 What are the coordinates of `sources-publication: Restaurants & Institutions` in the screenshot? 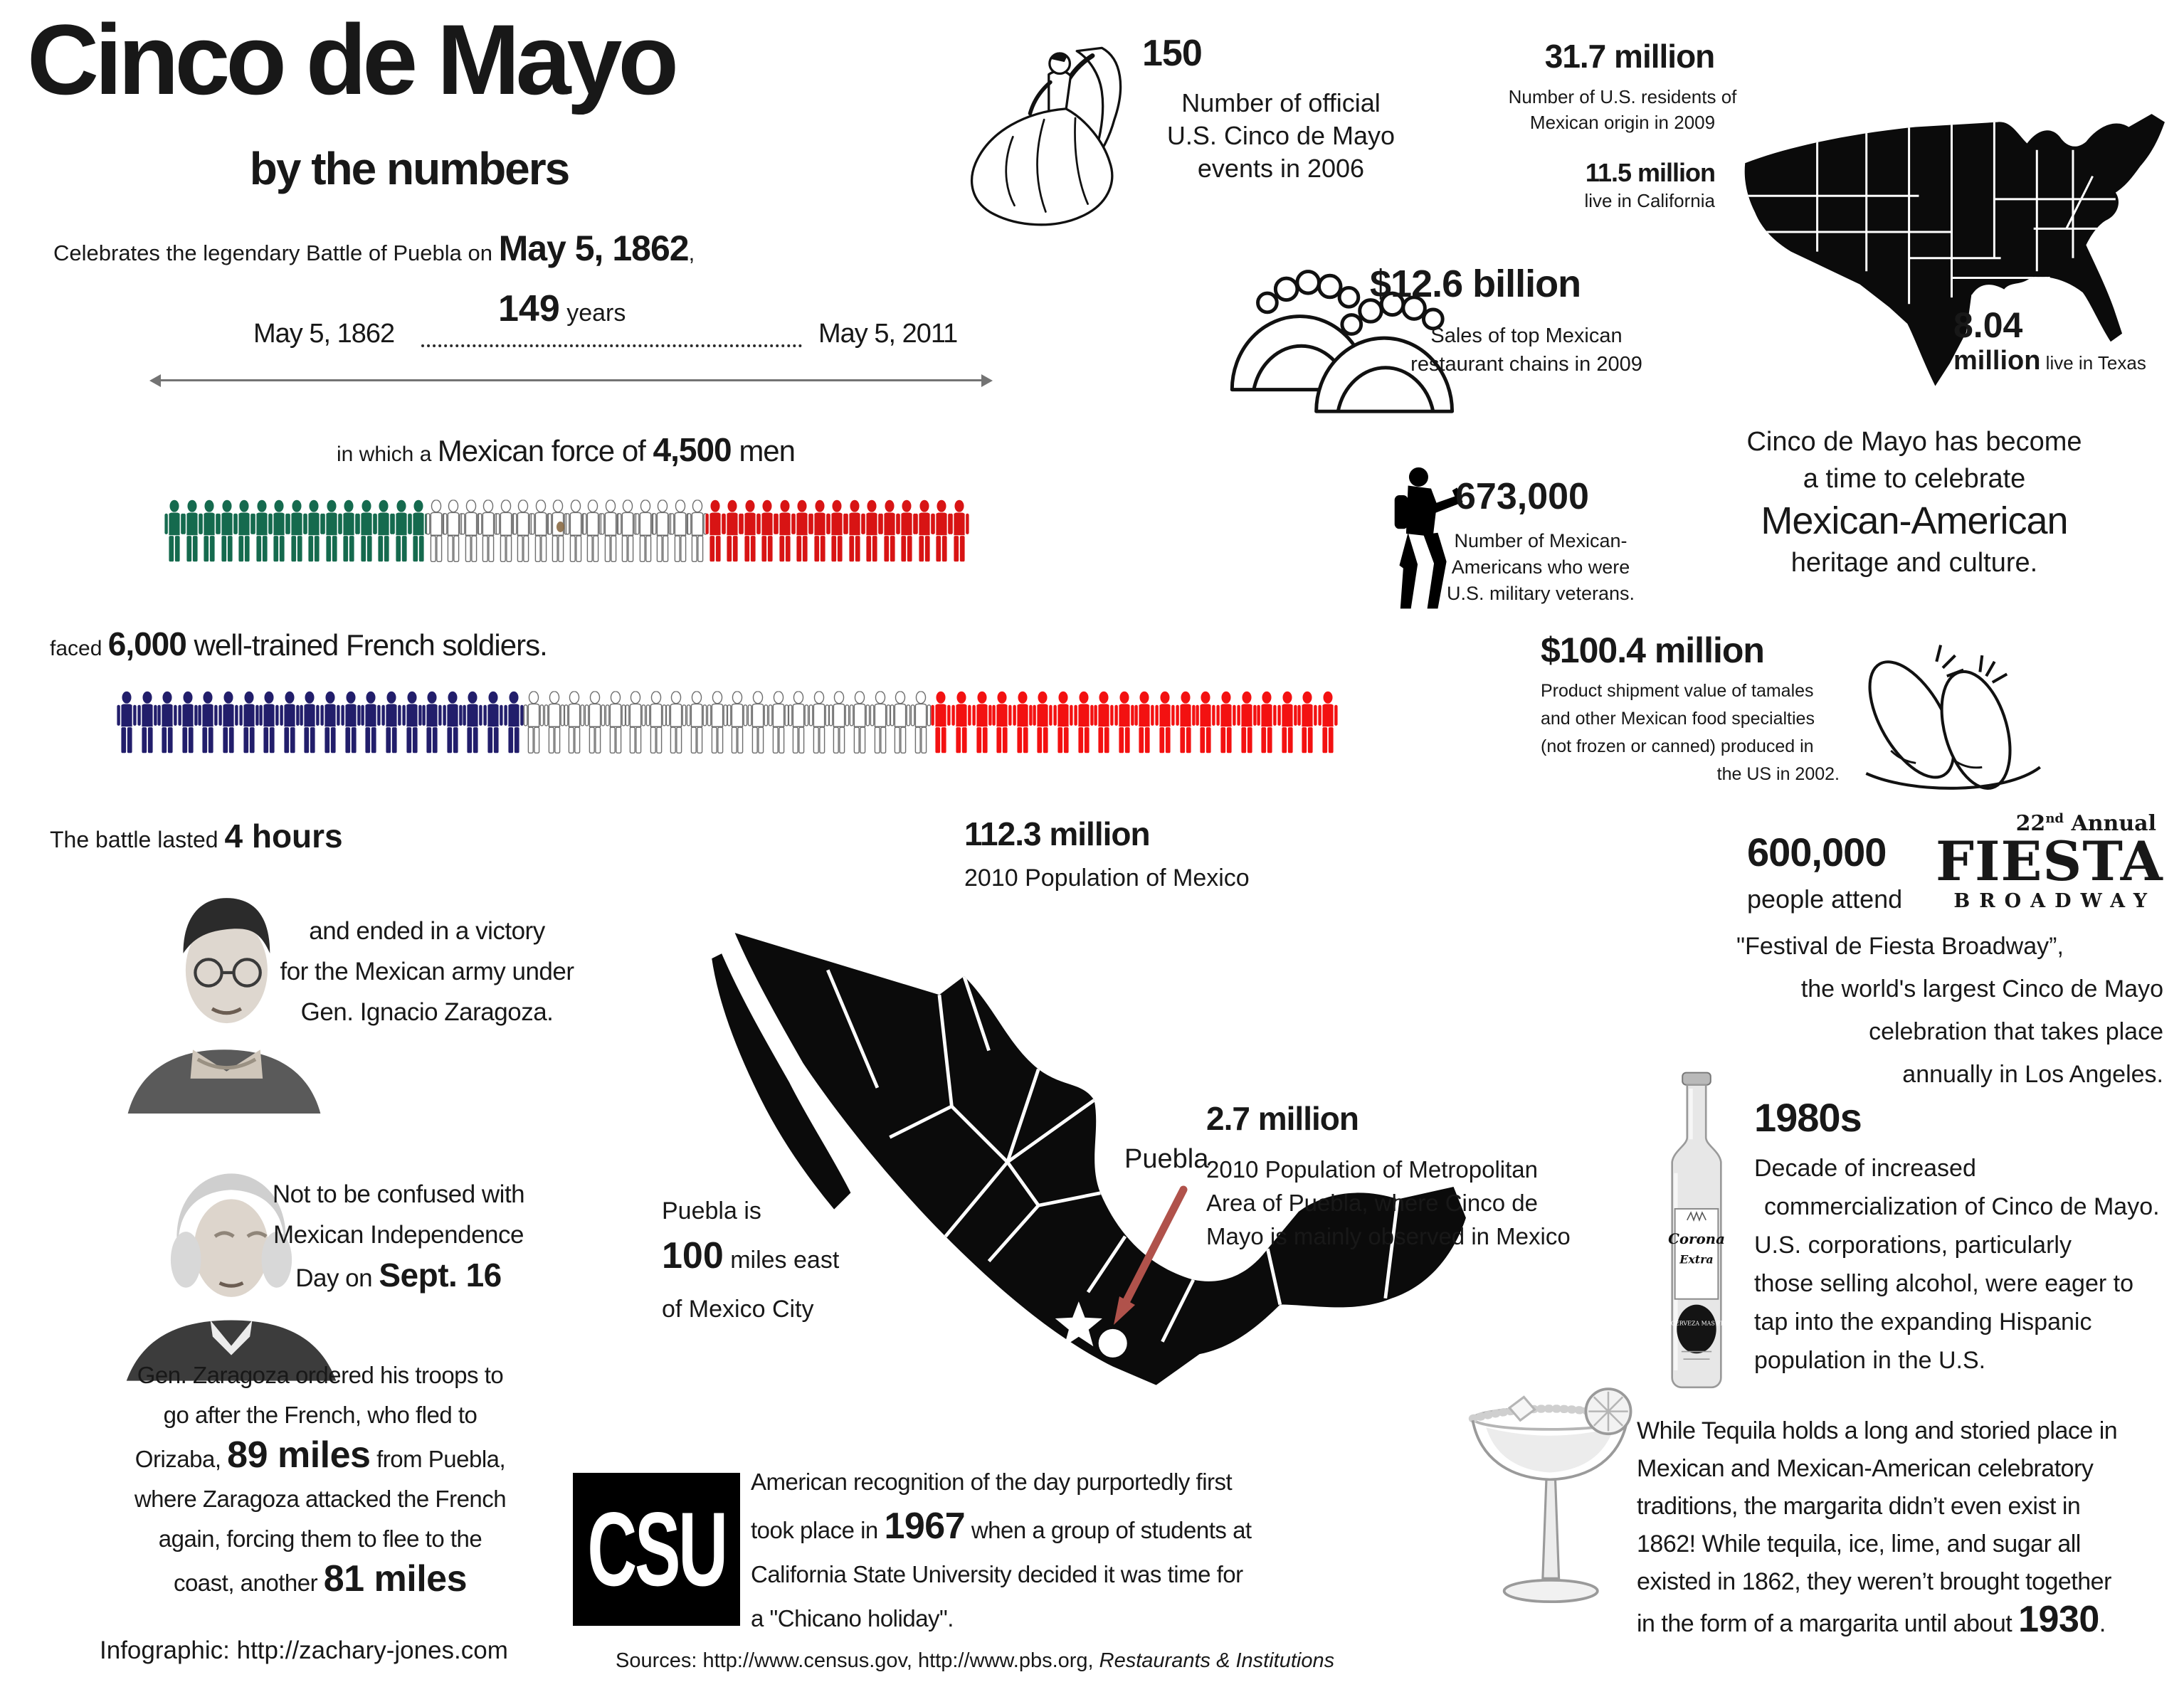 It's located at (1217, 1660).